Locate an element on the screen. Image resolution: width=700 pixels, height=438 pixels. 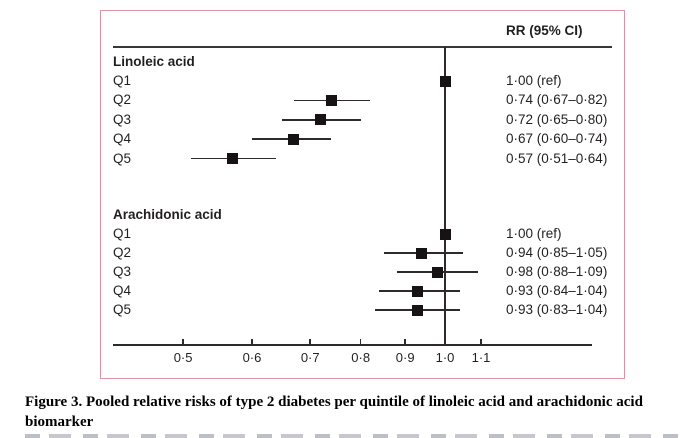
rr-ci-value: 0·74 (0·67–0·82) is located at coordinates (557, 100).